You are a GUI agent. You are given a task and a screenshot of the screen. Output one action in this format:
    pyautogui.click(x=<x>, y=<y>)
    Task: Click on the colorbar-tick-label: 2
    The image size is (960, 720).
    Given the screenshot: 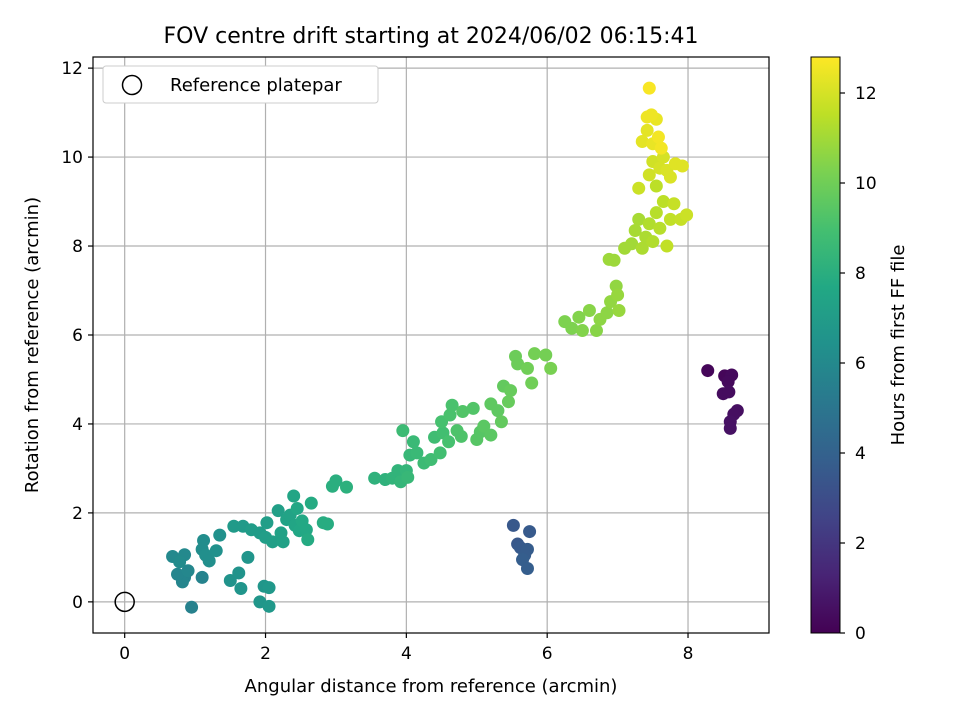 What is the action you would take?
    pyautogui.click(x=860, y=544)
    